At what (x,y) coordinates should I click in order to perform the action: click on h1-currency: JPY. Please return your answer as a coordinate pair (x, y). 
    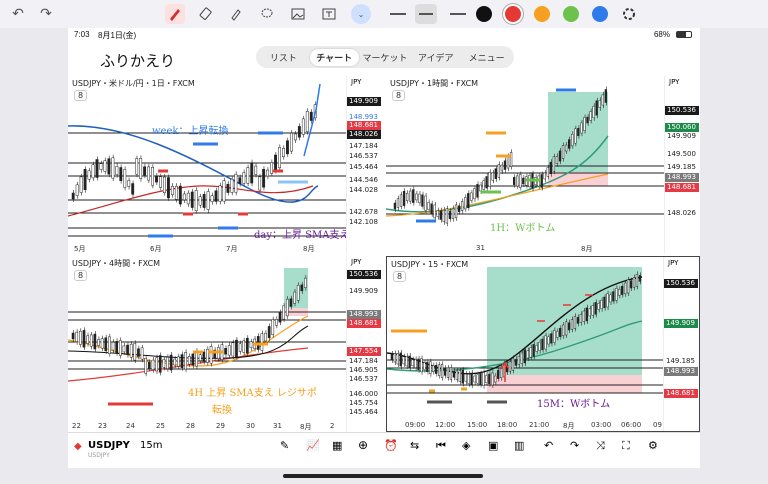
    Looking at the image, I should click on (674, 82).